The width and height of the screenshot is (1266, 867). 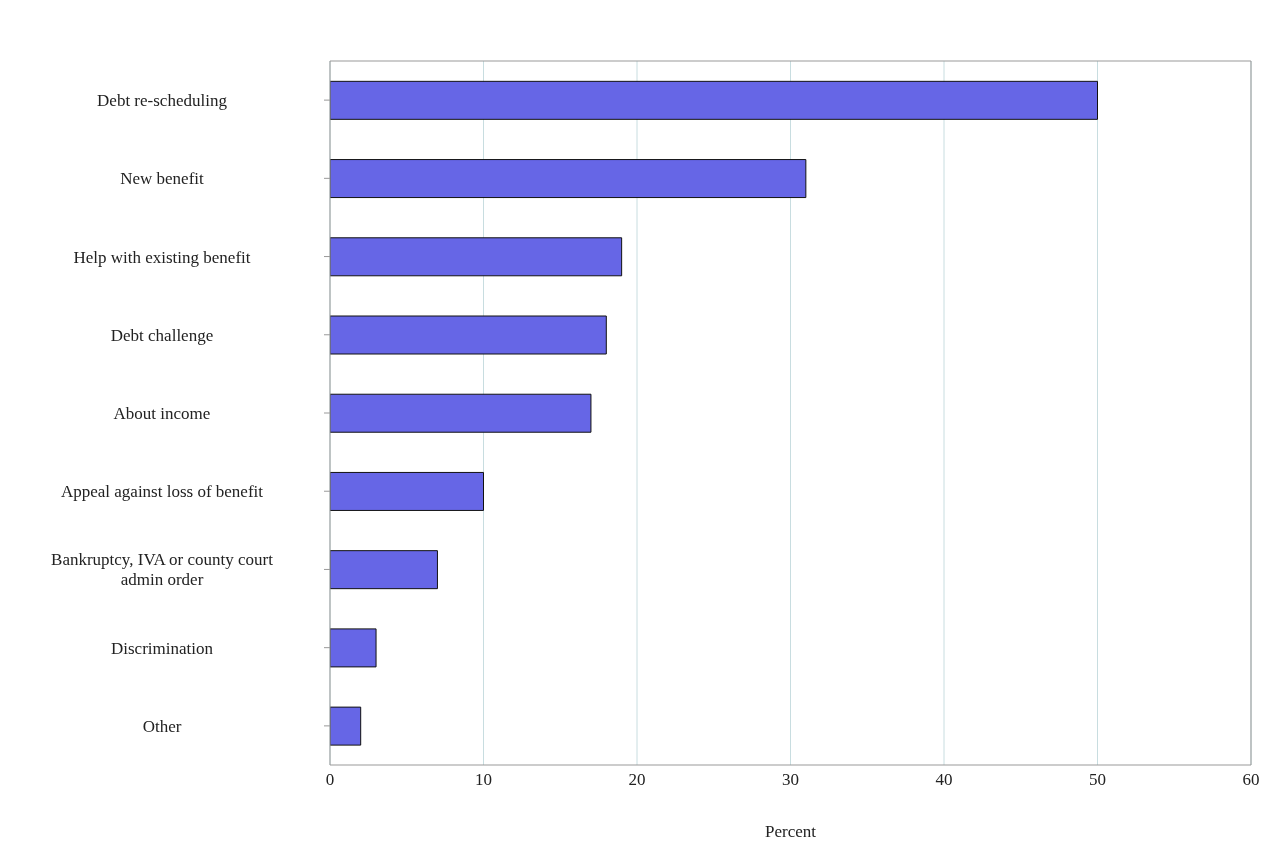 What do you see at coordinates (162, 492) in the screenshot?
I see `y-tick-label: Appeal against loss of benefit` at bounding box center [162, 492].